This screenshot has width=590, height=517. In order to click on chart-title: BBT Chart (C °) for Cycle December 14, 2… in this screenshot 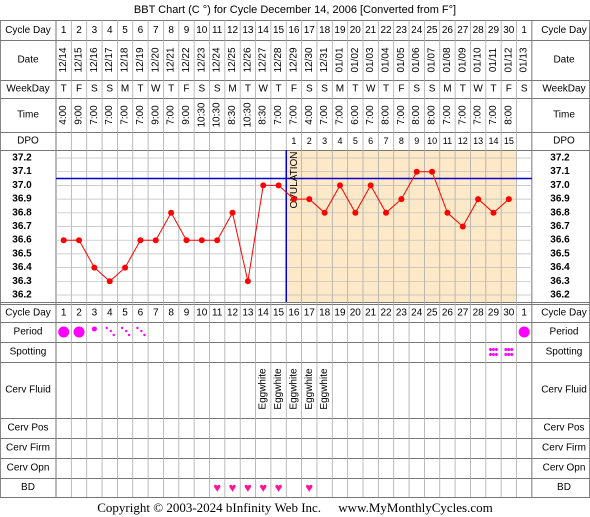, I will do `click(295, 10)`.